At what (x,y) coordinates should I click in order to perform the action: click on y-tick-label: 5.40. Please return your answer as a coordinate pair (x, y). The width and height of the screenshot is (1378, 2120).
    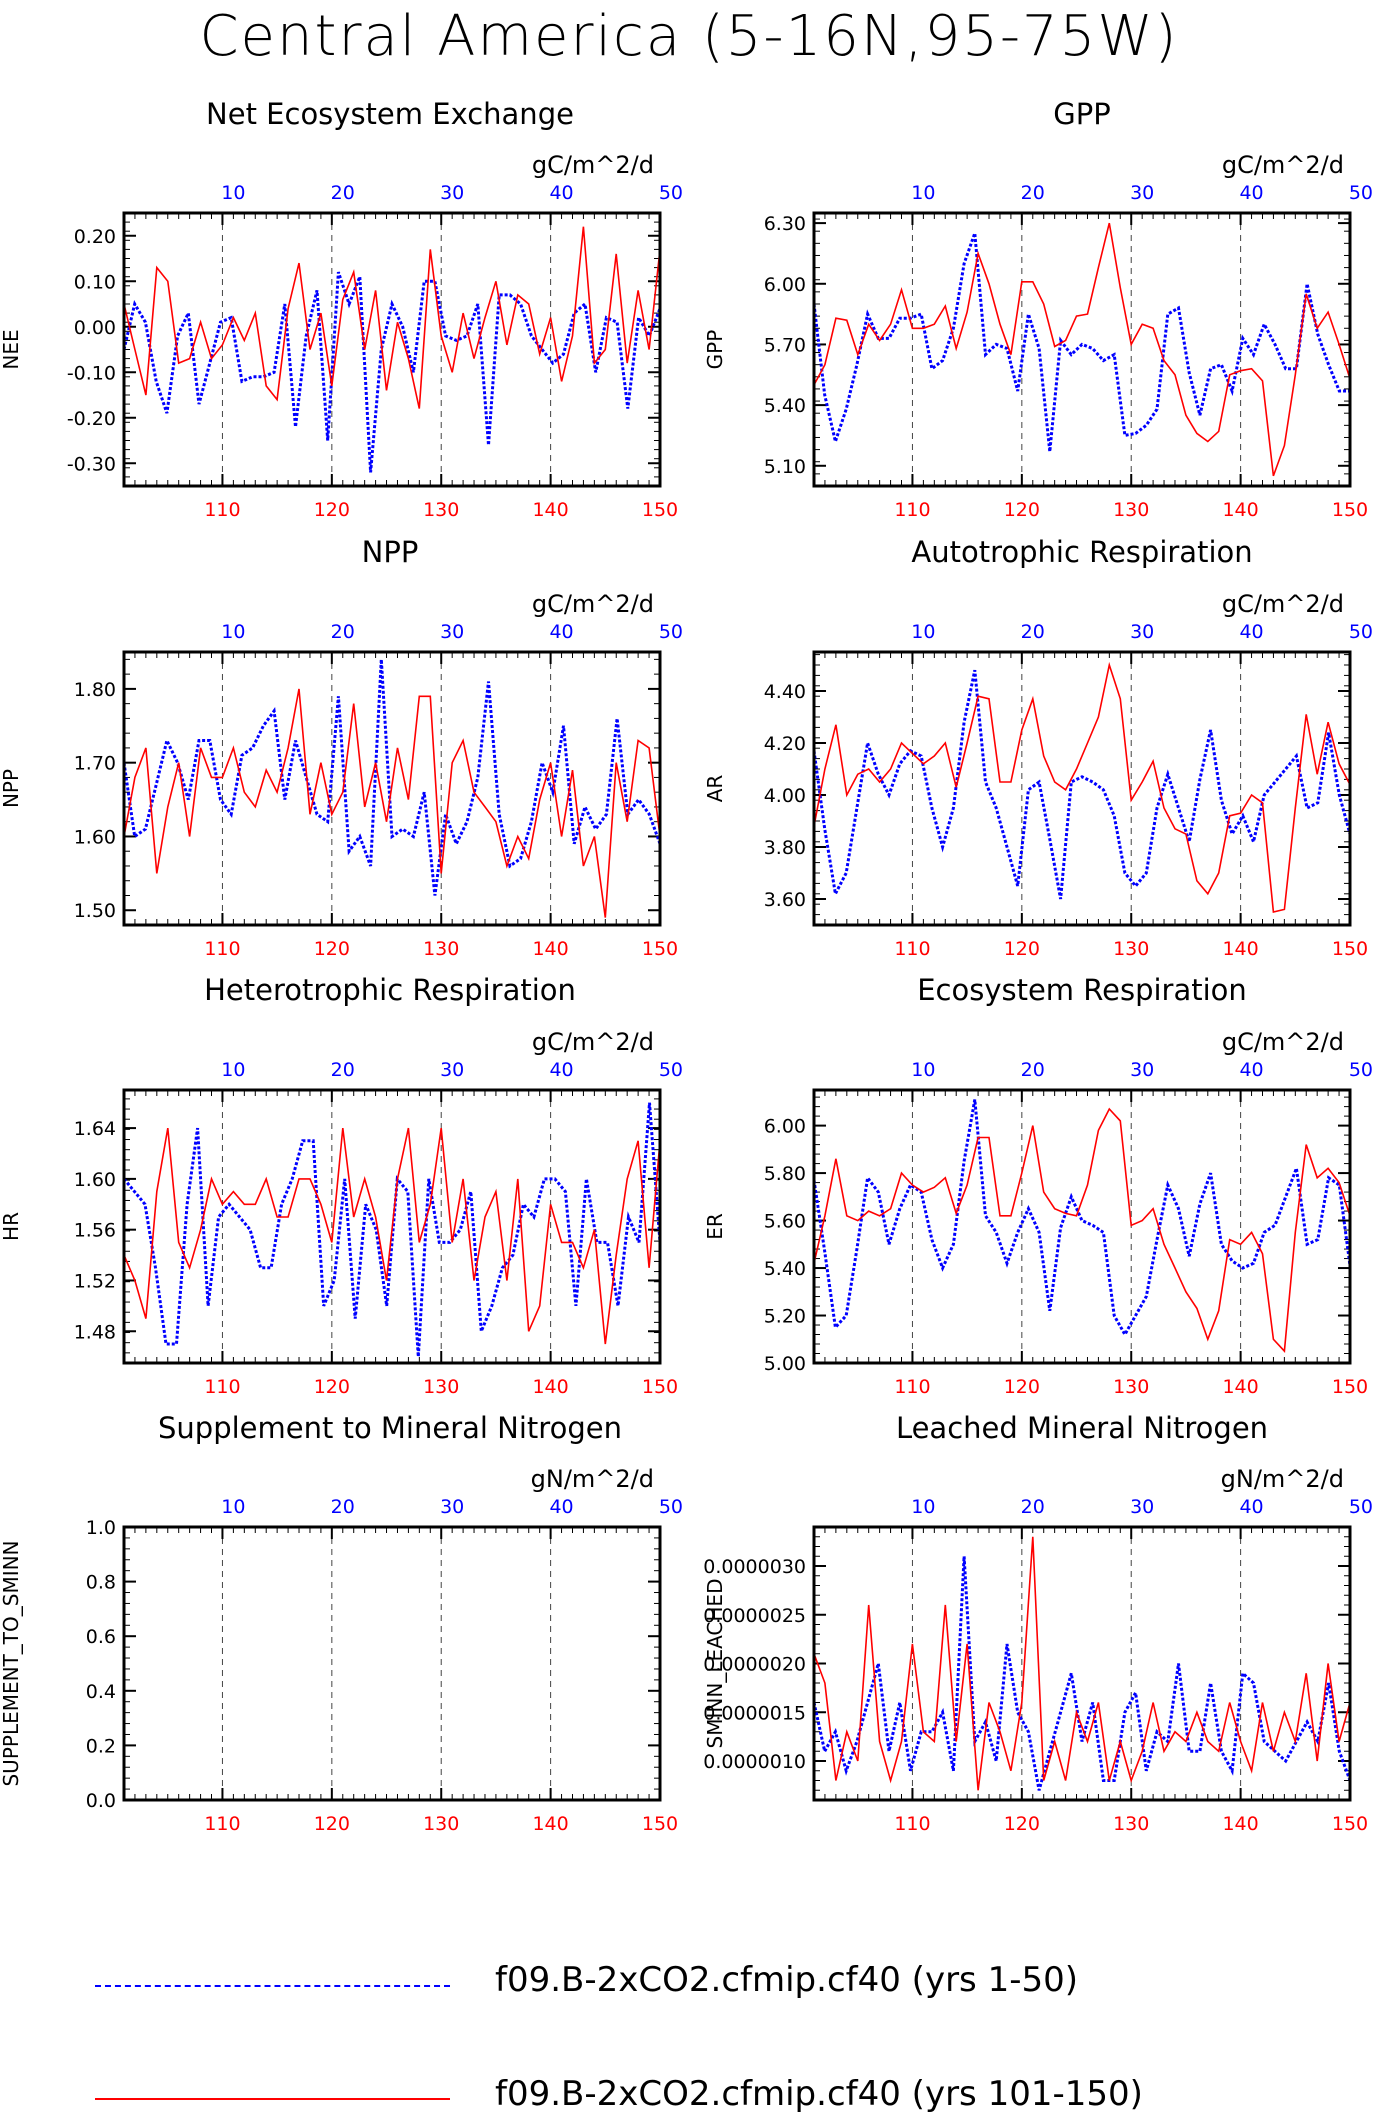
    Looking at the image, I should click on (785, 406).